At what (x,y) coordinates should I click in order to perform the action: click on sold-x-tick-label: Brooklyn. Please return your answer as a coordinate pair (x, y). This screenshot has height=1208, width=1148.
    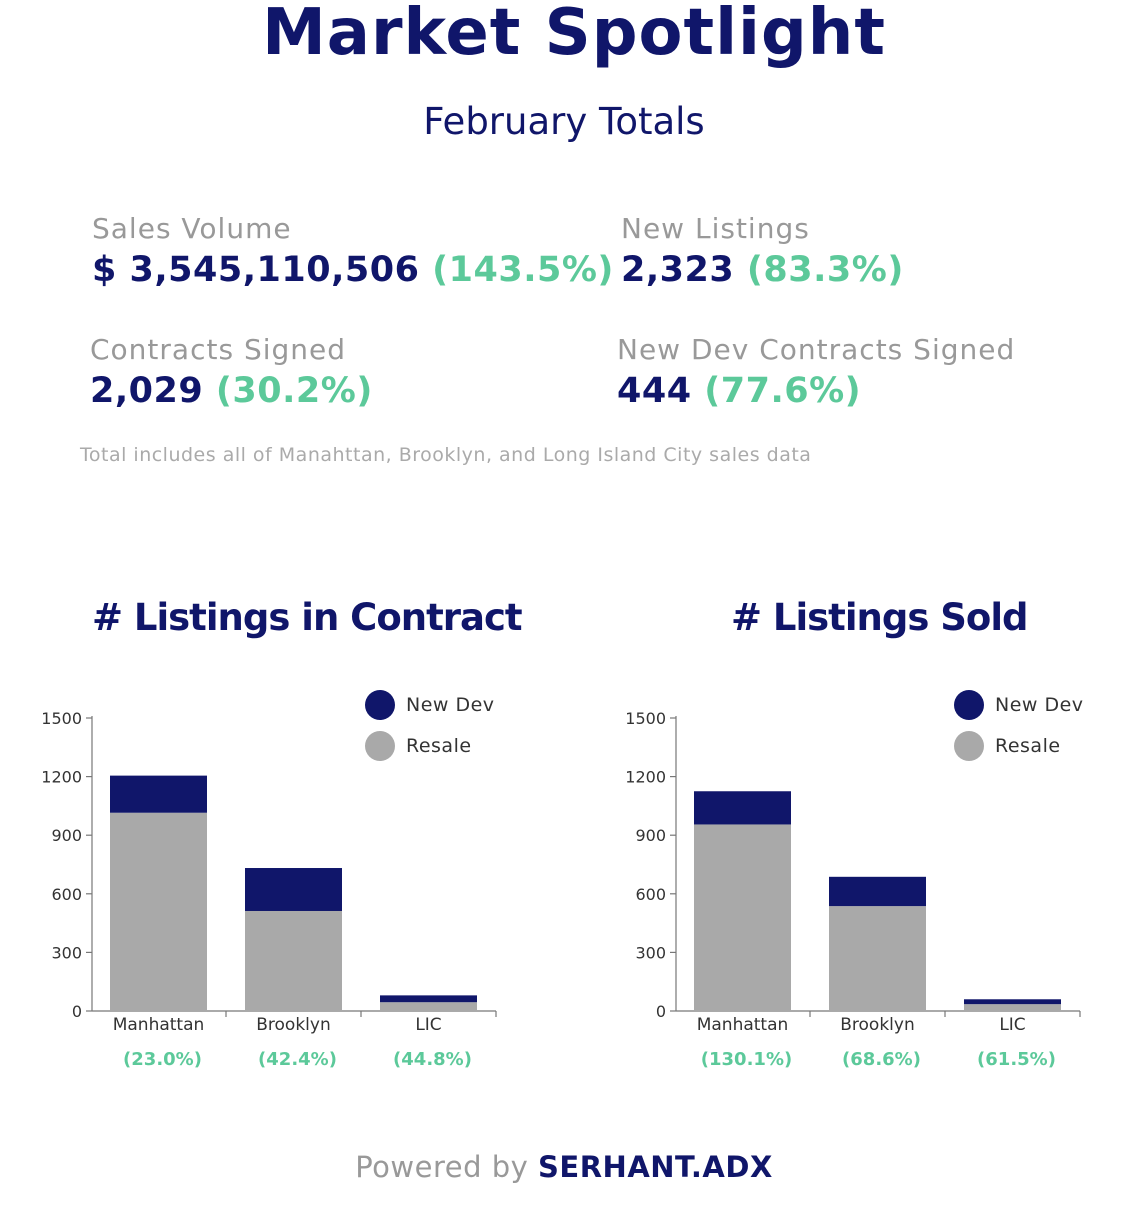
    Looking at the image, I should click on (877, 1025).